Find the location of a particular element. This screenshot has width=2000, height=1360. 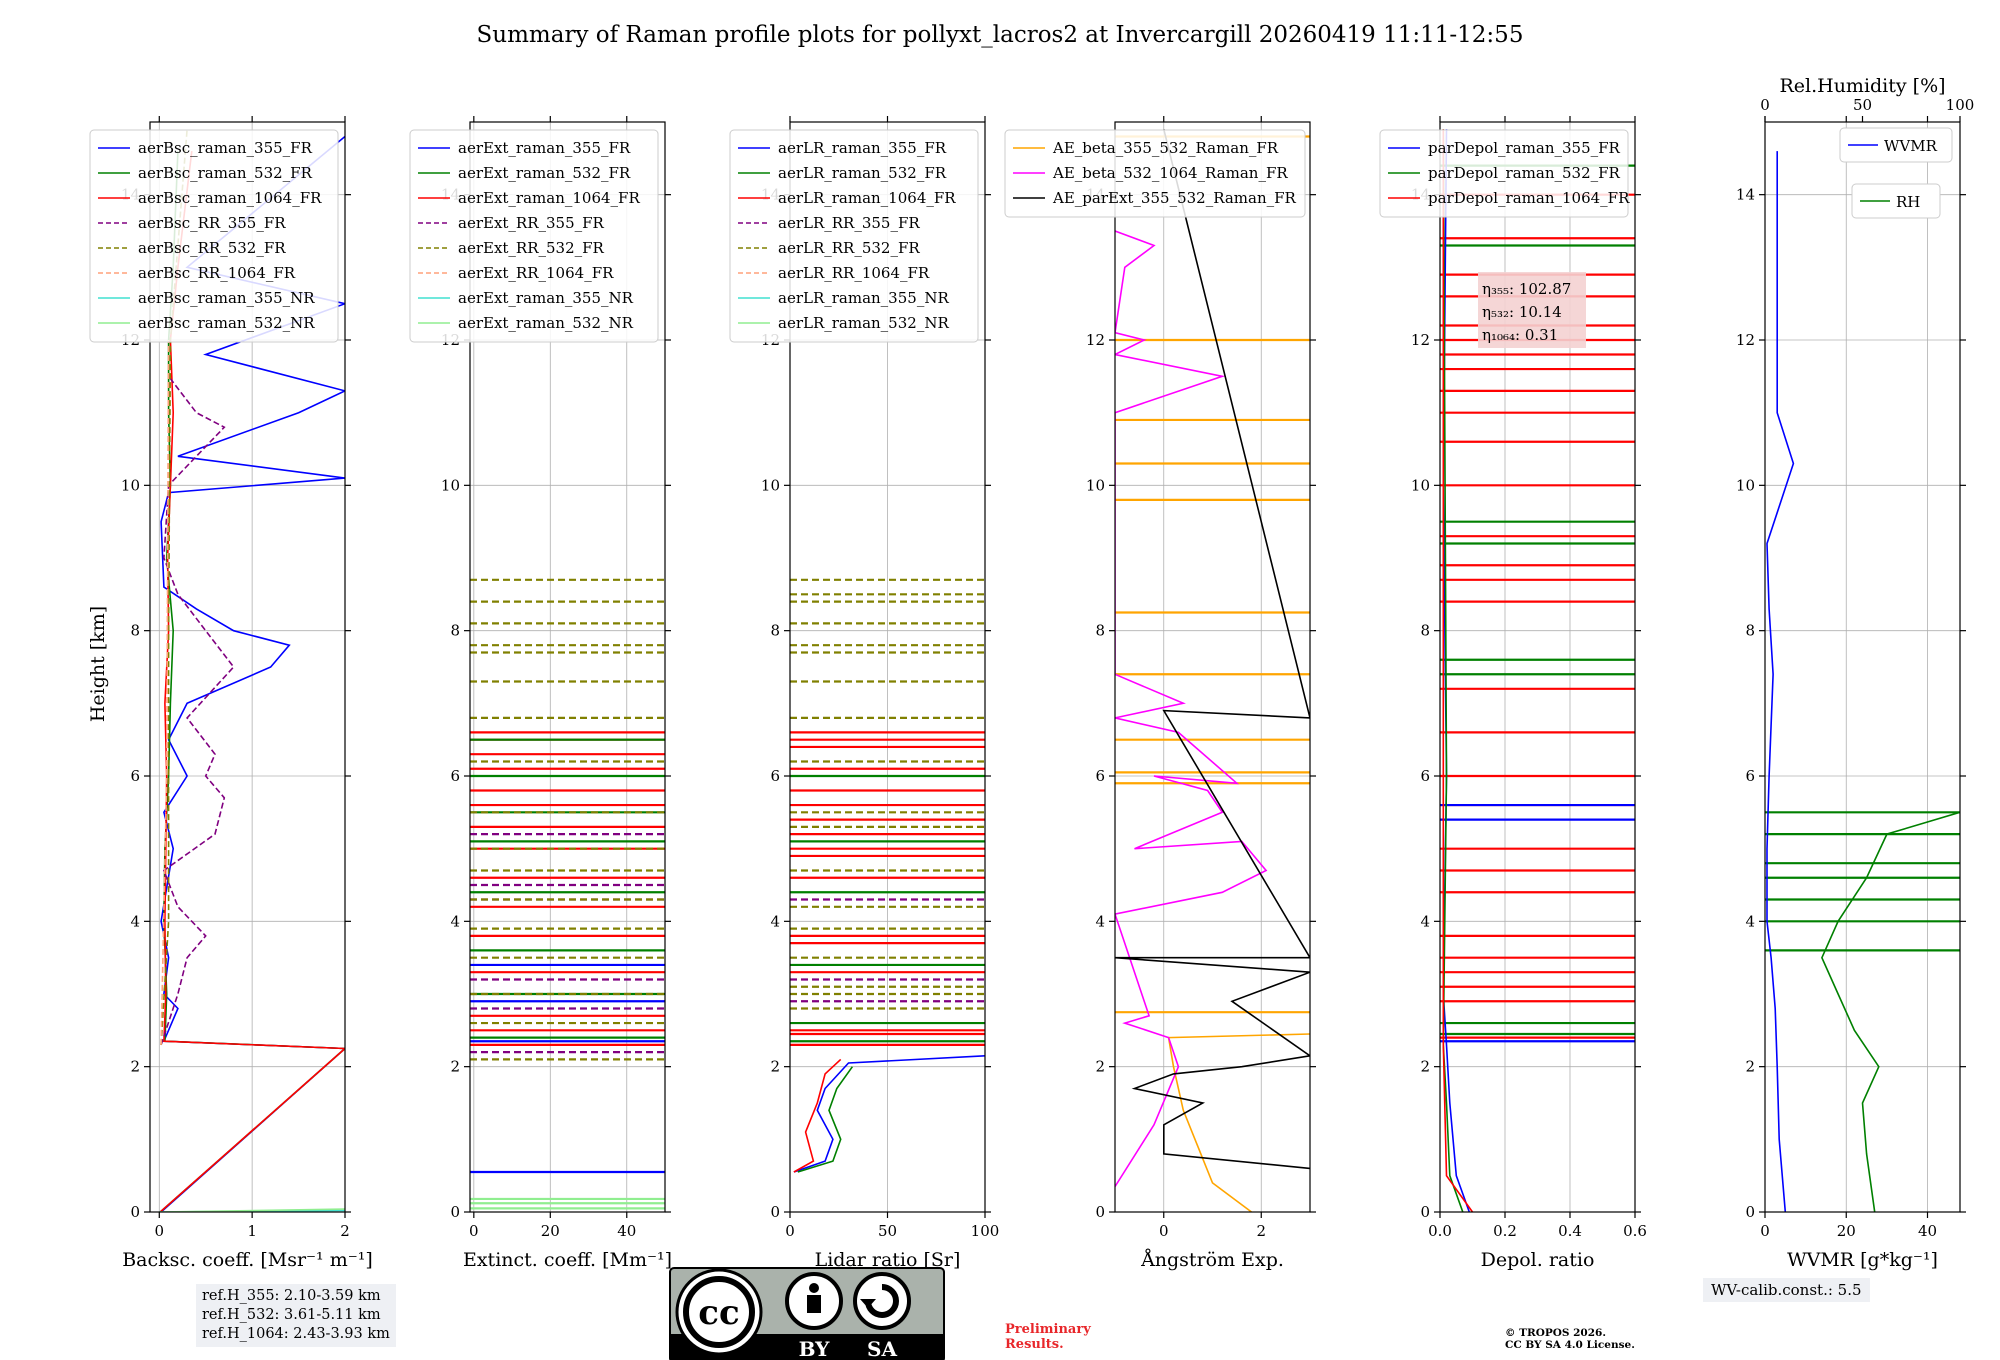

series-WVMR is located at coordinates (1780, 681).